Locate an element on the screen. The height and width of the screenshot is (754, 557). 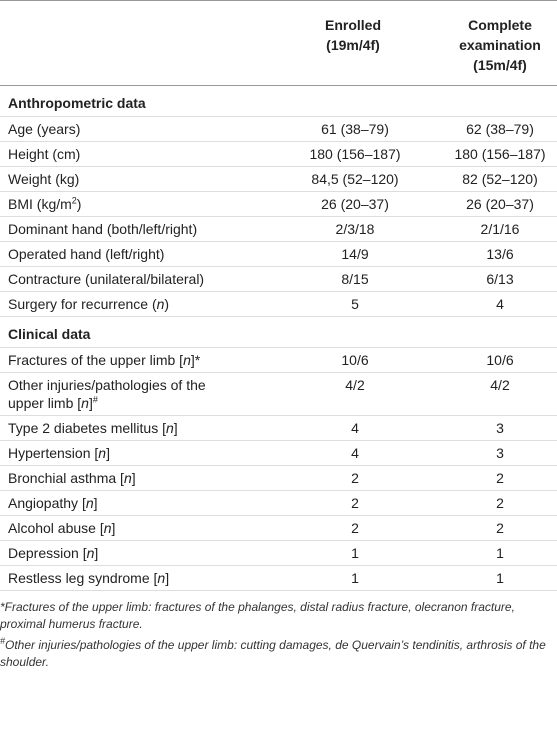
row-label: Age (years) is located at coordinates (120, 129).